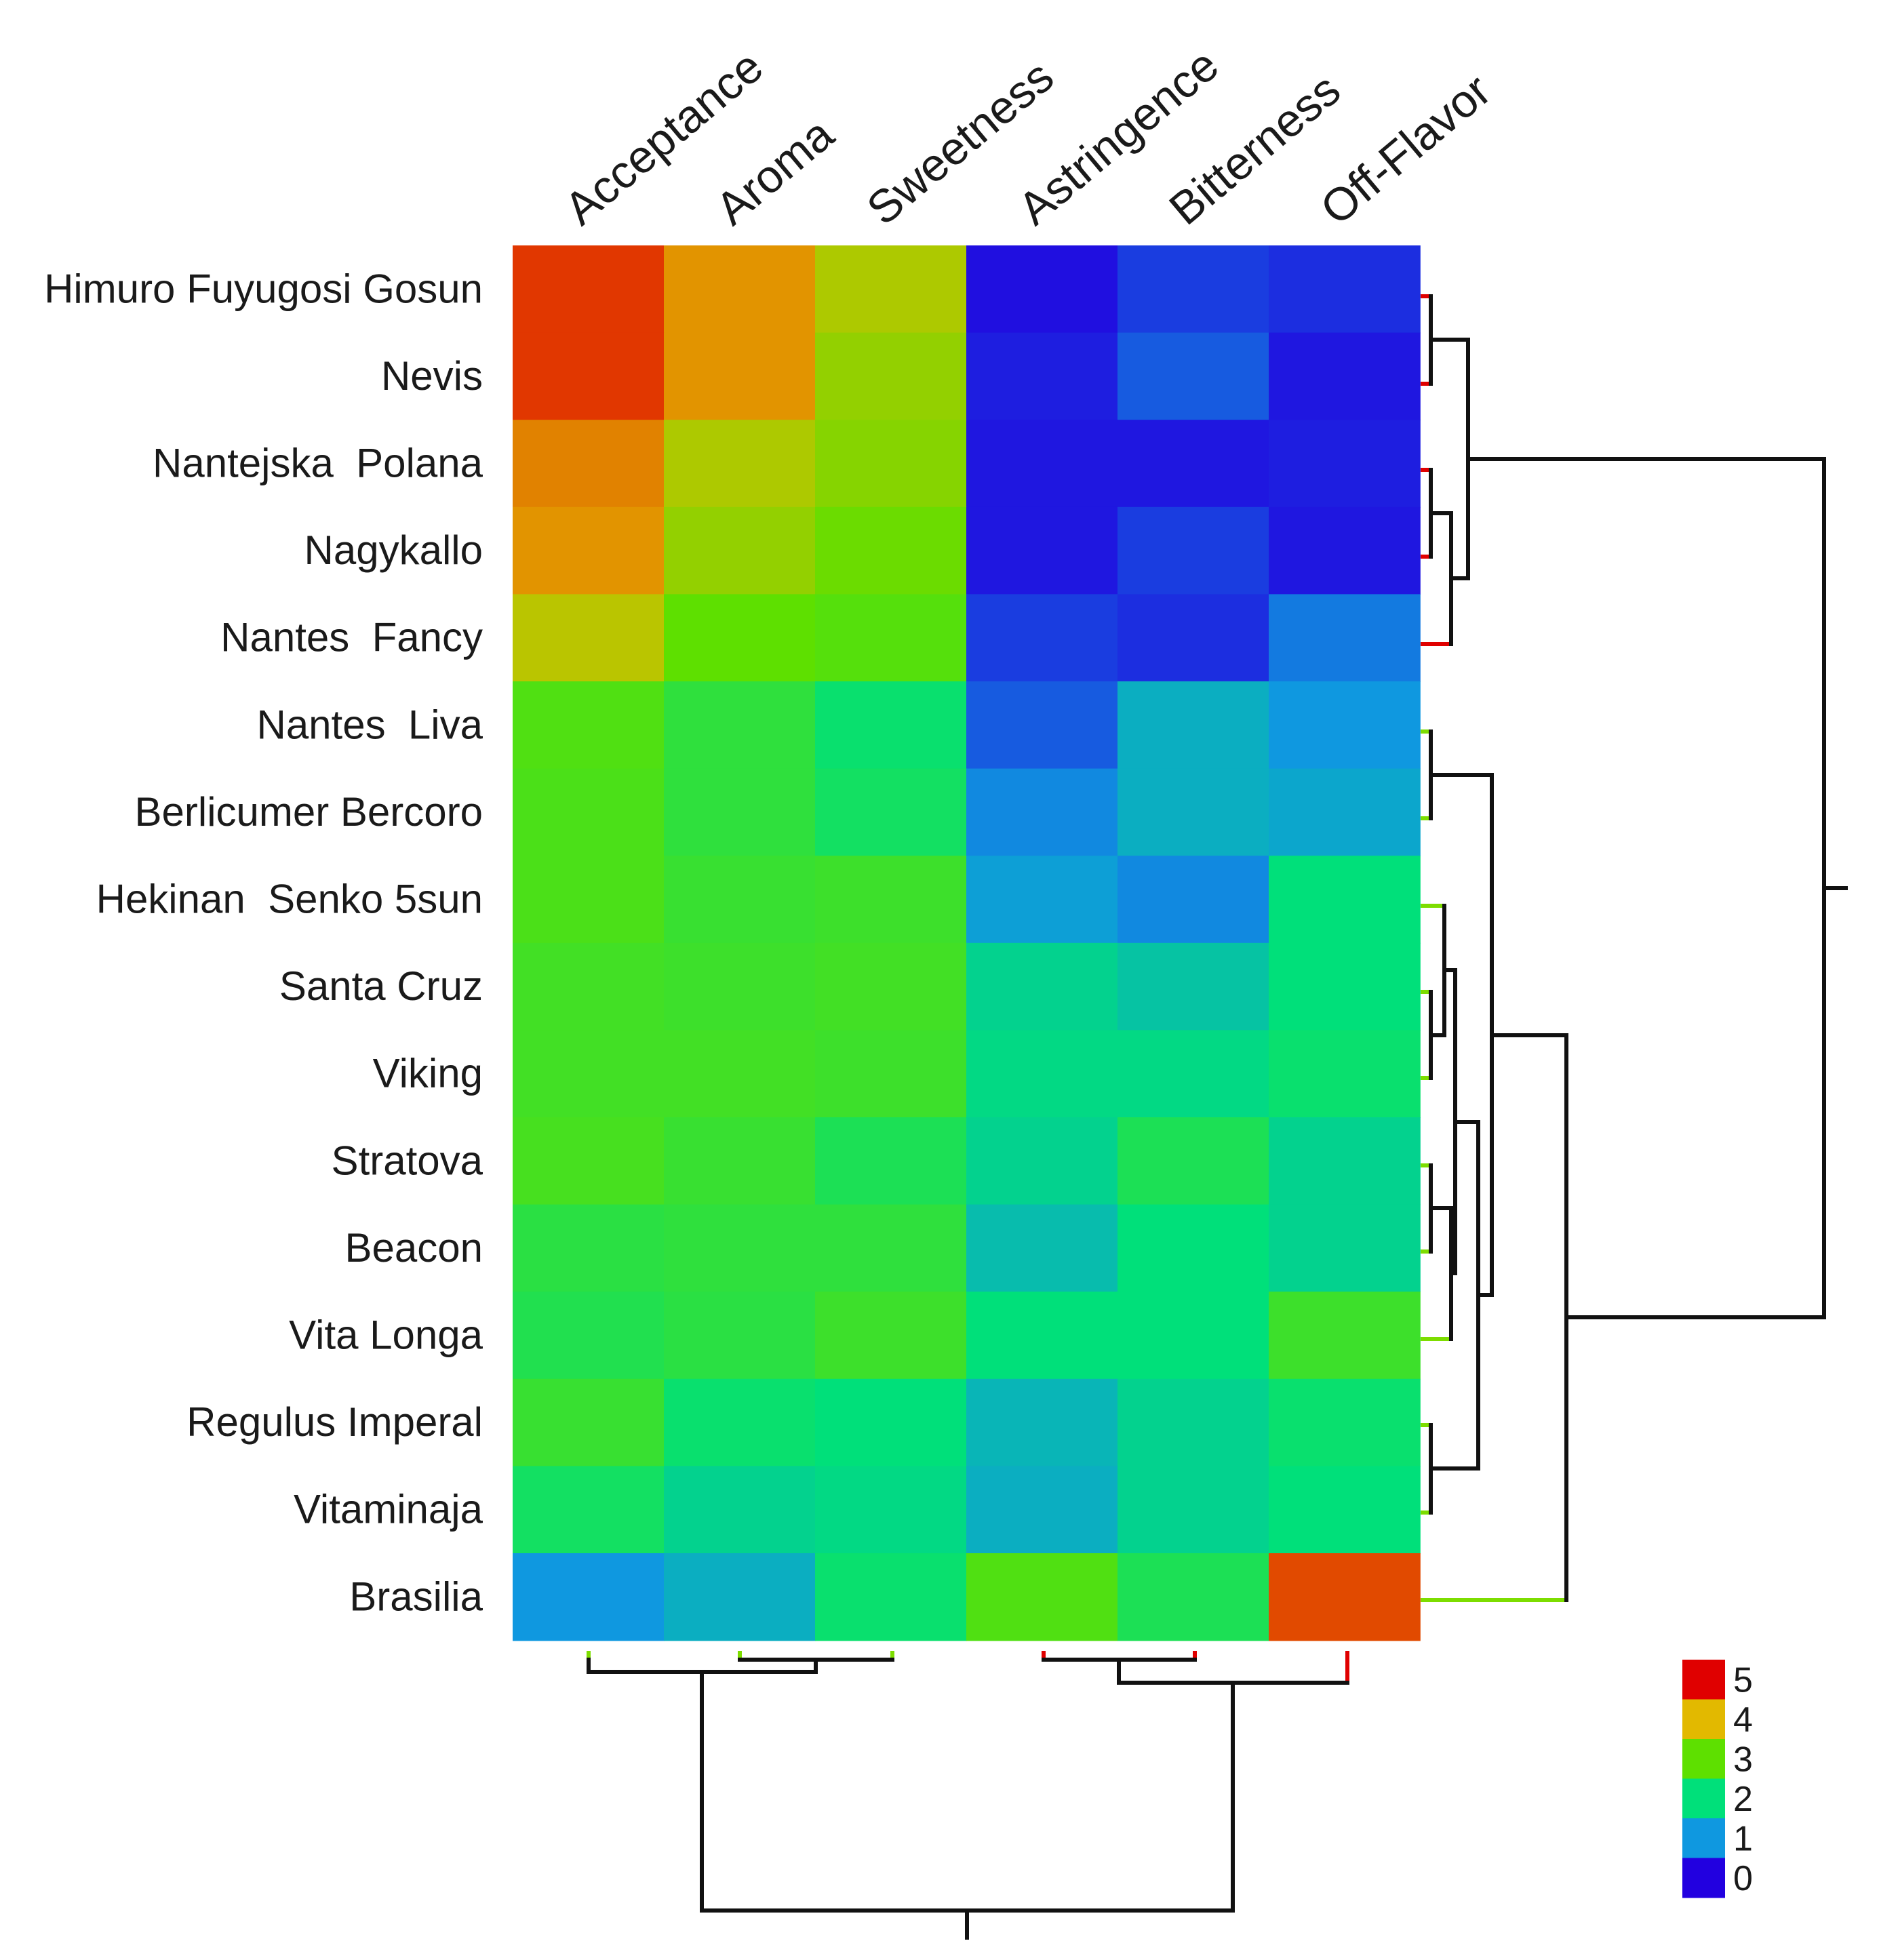 The width and height of the screenshot is (1879, 1960). What do you see at coordinates (891, 1248) in the screenshot?
I see `cell-beacon-sweetness` at bounding box center [891, 1248].